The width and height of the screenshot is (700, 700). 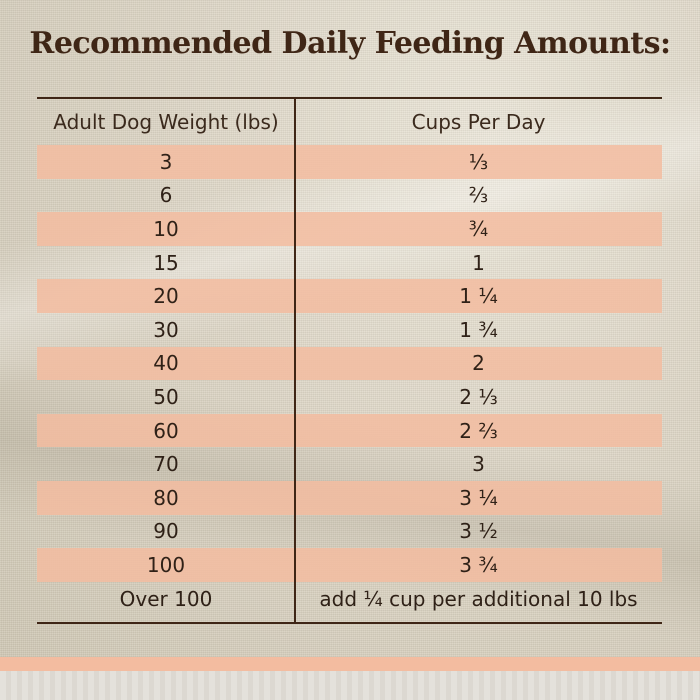 I want to click on table-row: 70 3, so click(x=349, y=464).